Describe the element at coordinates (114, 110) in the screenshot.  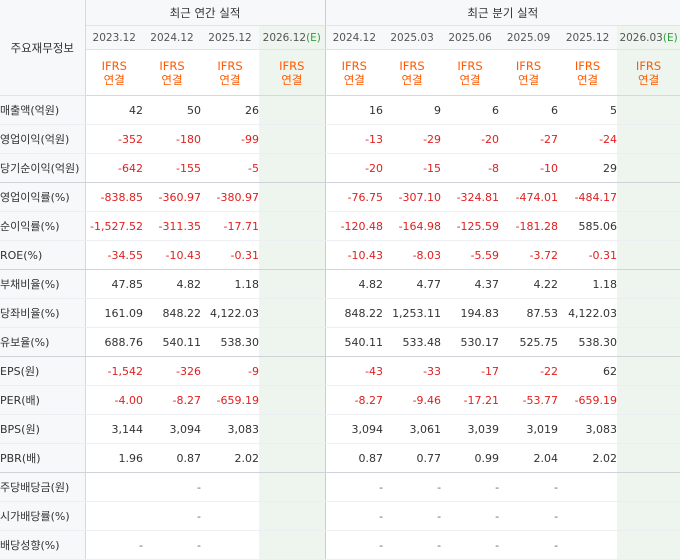
I see `annual-value-cell: 42` at that location.